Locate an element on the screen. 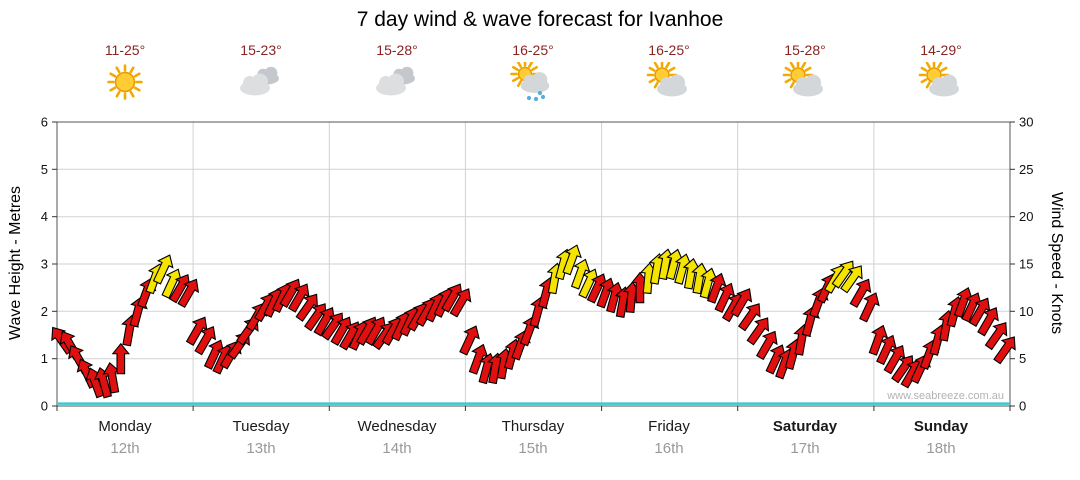 The image size is (1080, 480). svg-text: 6 is located at coordinates (44, 122).